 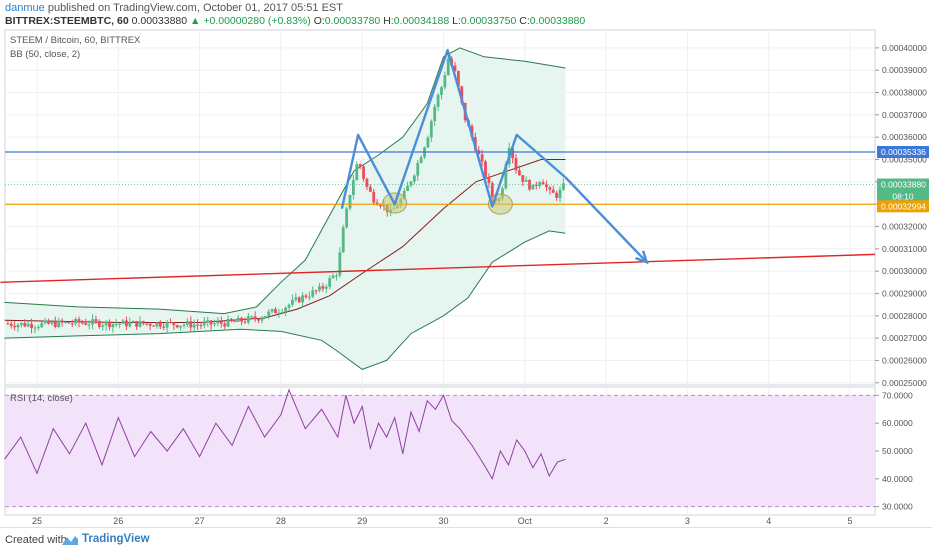 I want to click on series-legend: STEEM / Bitcoin, 60, BITTREX, so click(x=75, y=40).